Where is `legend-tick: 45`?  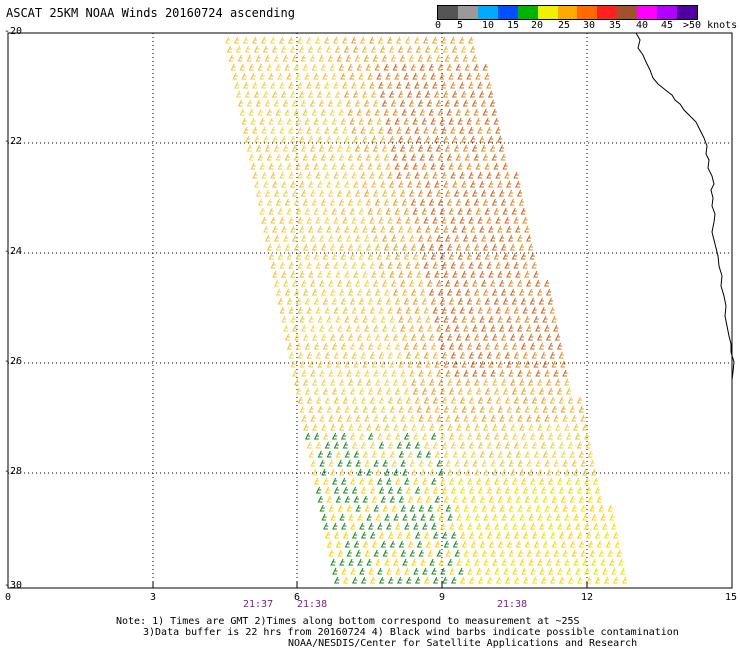
legend-tick: 45 is located at coordinates (667, 25).